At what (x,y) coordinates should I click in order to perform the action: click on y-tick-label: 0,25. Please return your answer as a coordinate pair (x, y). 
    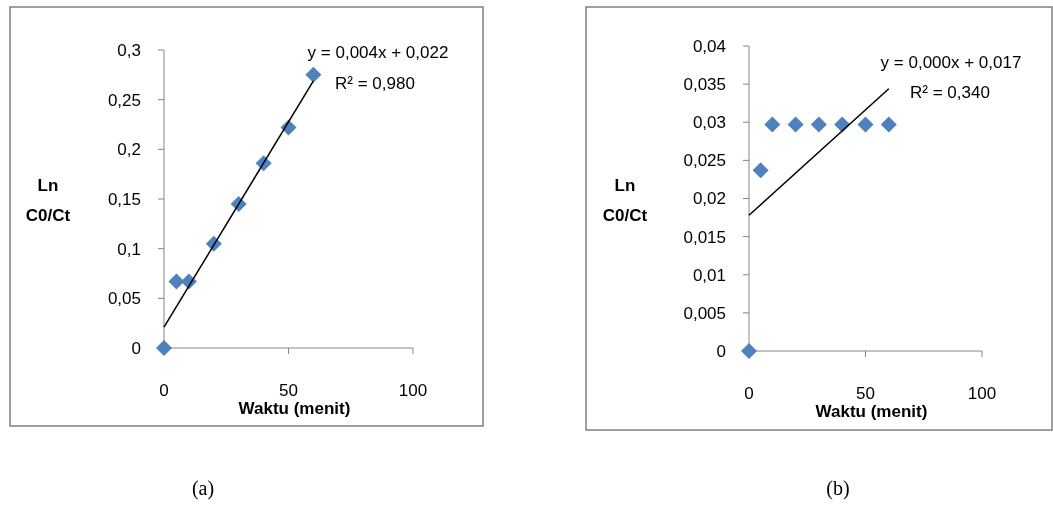
    Looking at the image, I should click on (124, 100).